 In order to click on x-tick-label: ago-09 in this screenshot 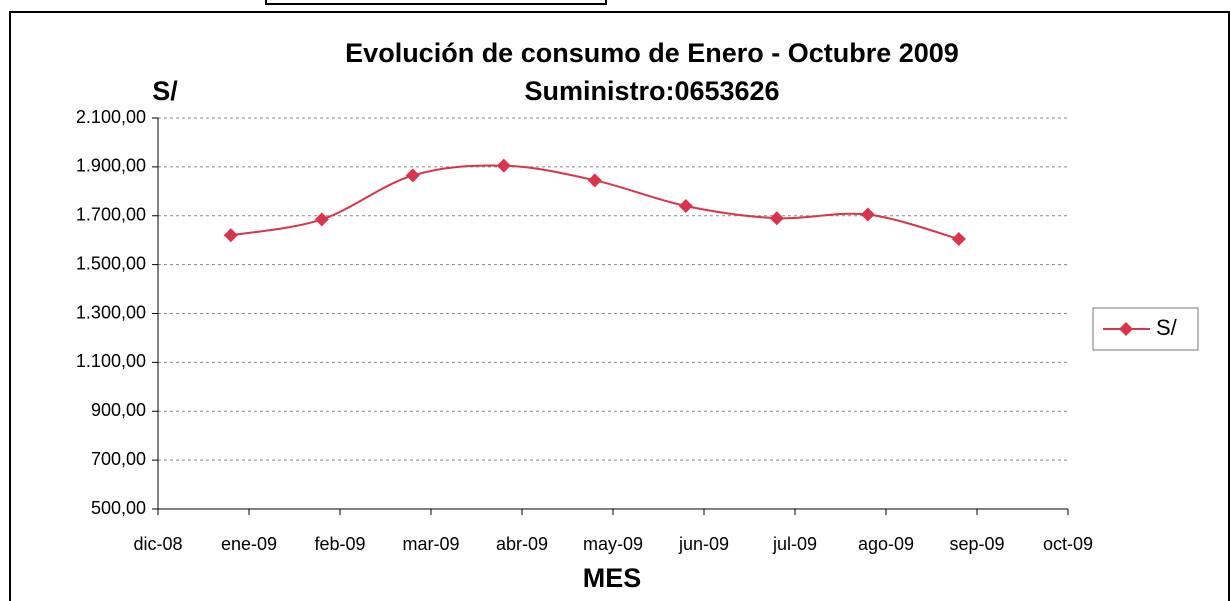, I will do `click(886, 544)`.